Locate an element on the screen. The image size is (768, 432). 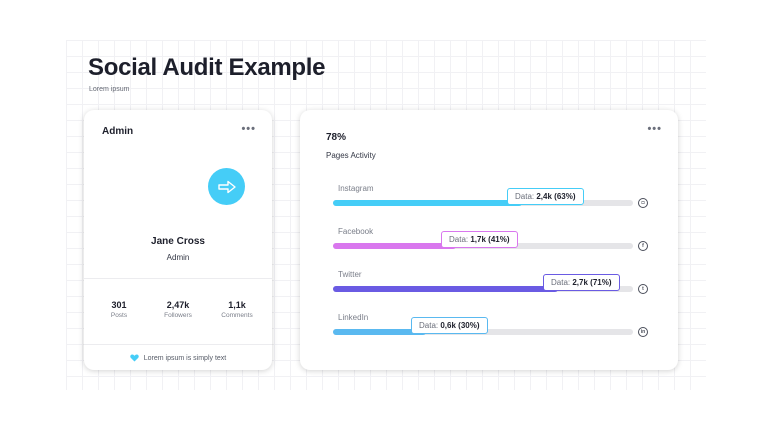
activity-row-instagram: Instagram Data: 2,4k (63%) ◘ is located at coordinates (498, 199).